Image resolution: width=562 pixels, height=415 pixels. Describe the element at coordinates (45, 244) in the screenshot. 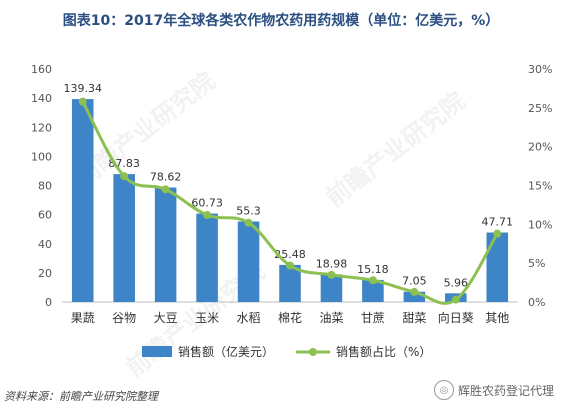

I see `y-left-tick-label: 40` at that location.